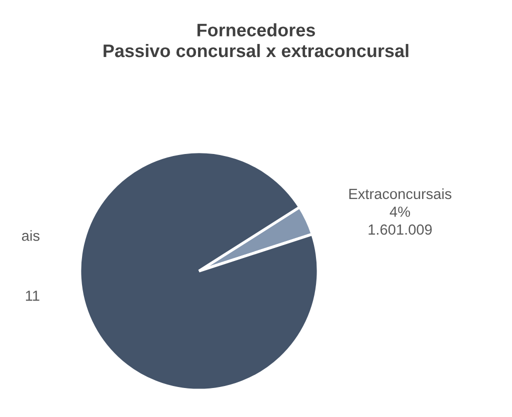 Image resolution: width=512 pixels, height=417 pixels. I want to click on slice-label: ais, so click(31, 235).